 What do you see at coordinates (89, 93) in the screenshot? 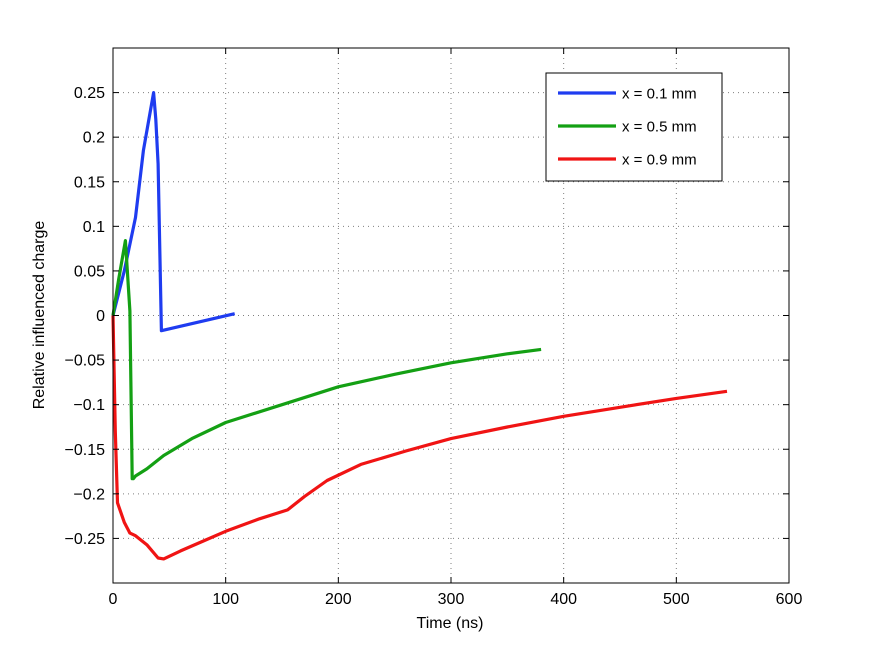
I see `y-tick-label: 0.25` at bounding box center [89, 93].